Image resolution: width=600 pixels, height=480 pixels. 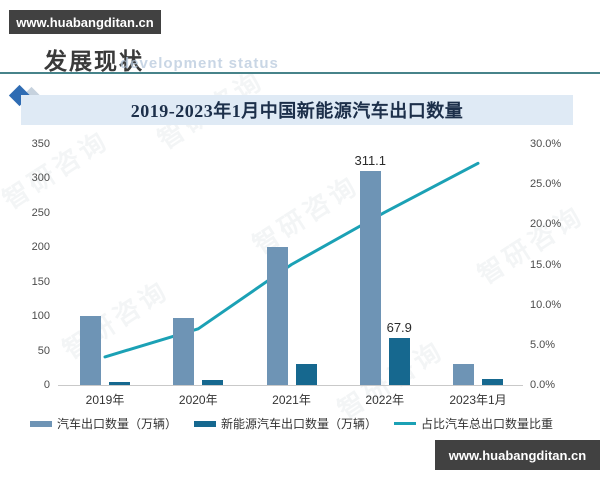 I want to click on site-watermark-badge-bottom: www.huabangditan.cn, so click(x=517, y=455).